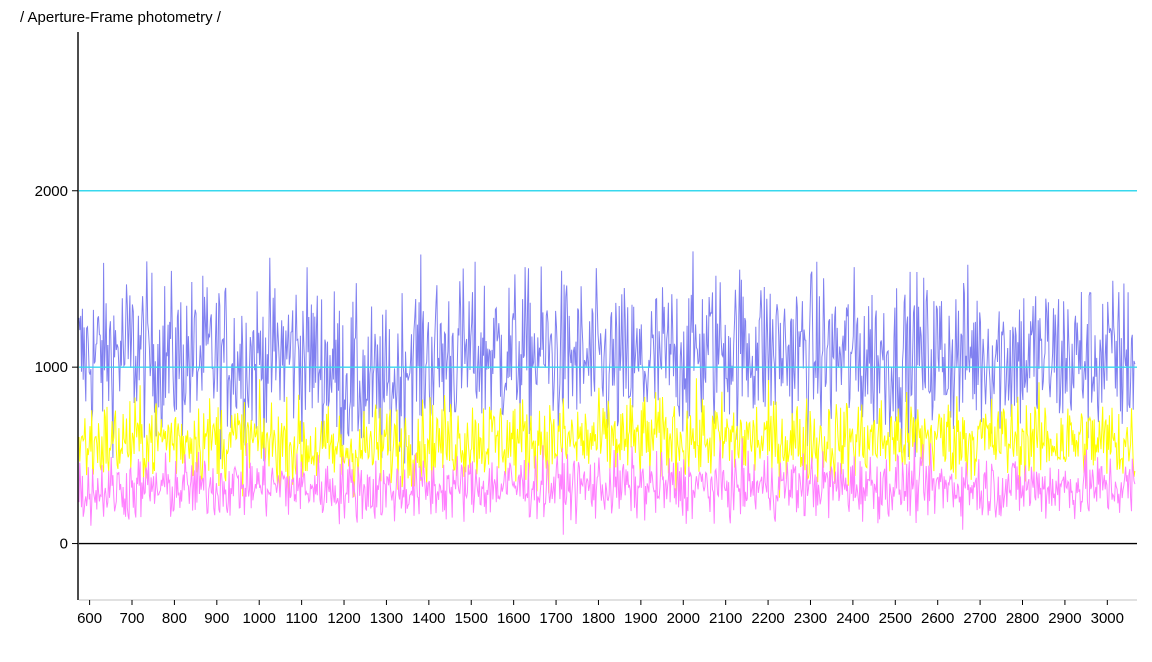 The image size is (1152, 662). What do you see at coordinates (598, 618) in the screenshot?
I see `x-tick-label: 1800` at bounding box center [598, 618].